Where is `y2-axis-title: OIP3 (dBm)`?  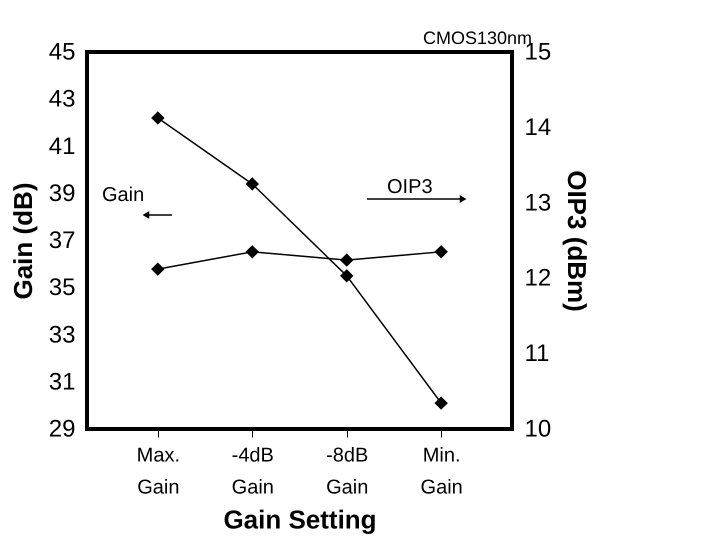
y2-axis-title: OIP3 (dBm) is located at coordinates (577, 241).